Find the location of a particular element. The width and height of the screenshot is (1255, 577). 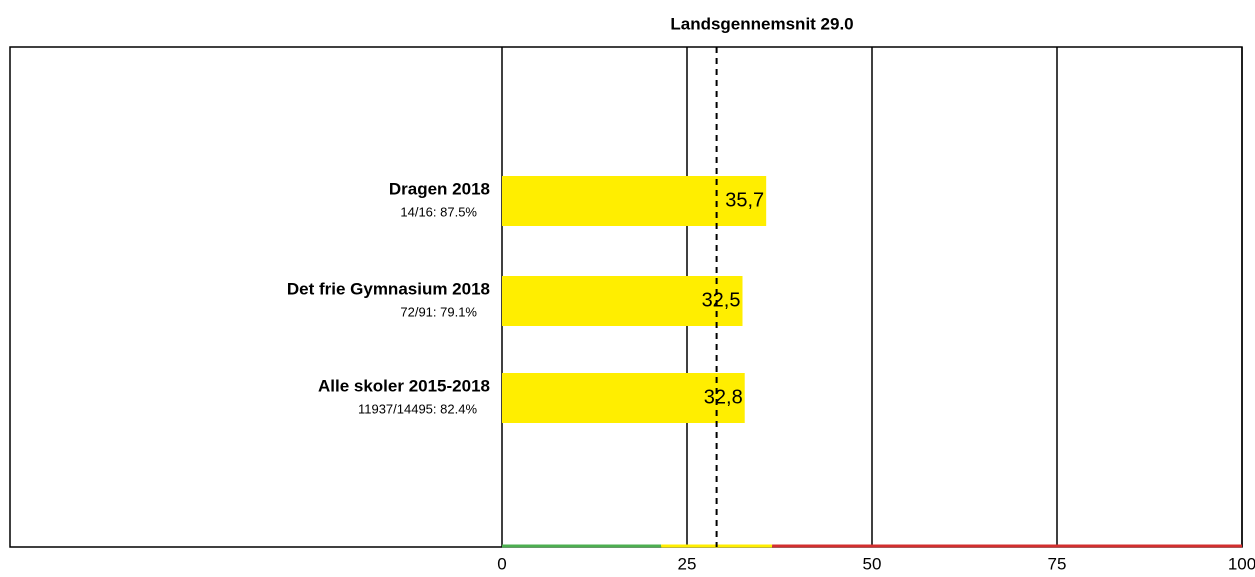

category-detail: 72/91: 79.1% is located at coordinates (438, 311).